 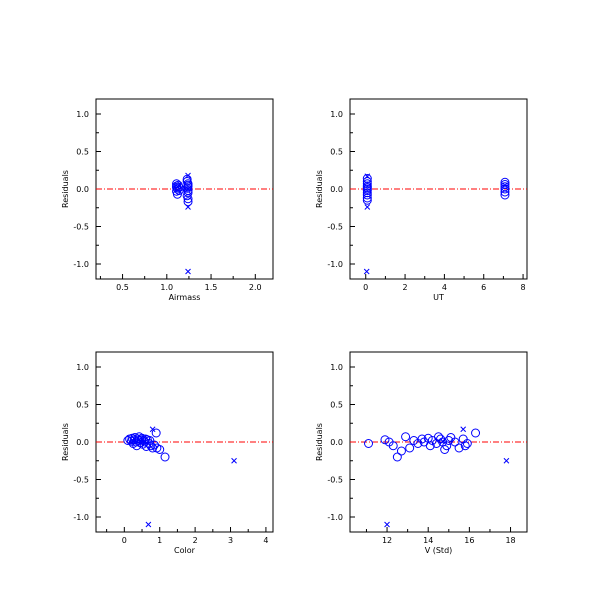 I want to click on x-tick-label: 8, so click(x=523, y=287).